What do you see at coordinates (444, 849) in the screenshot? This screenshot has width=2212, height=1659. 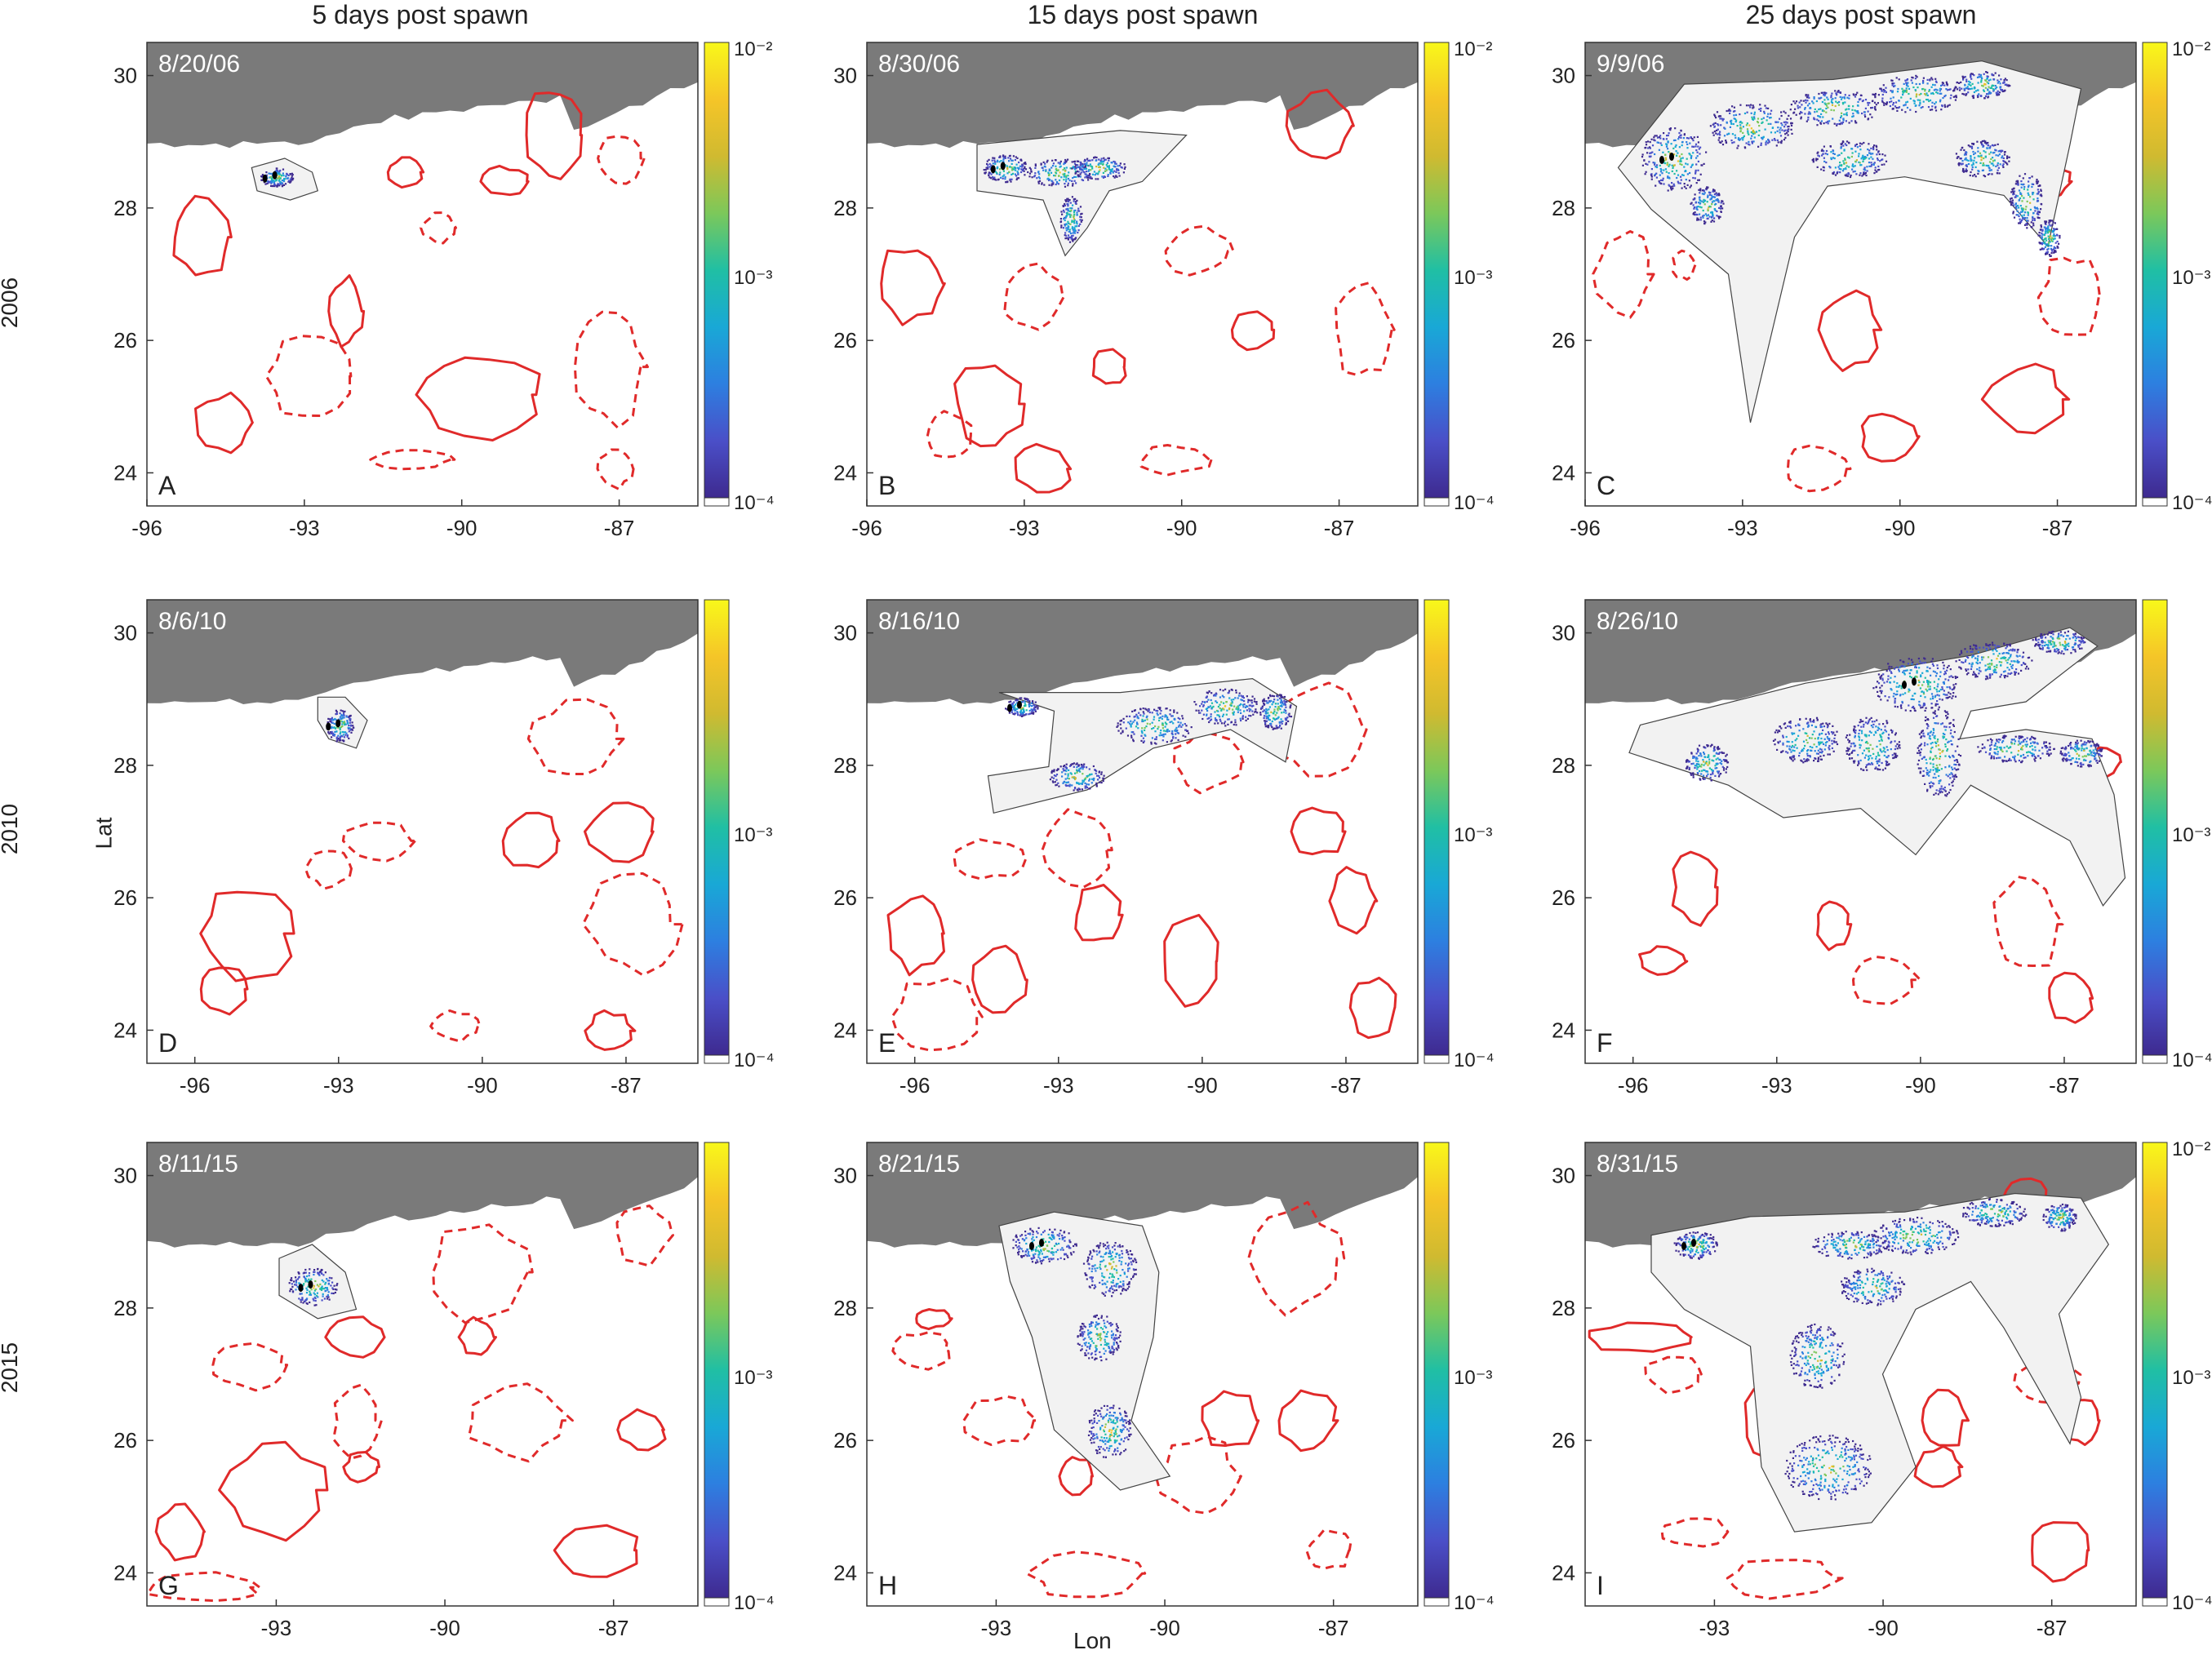 I see `map-panel-D: 8/6/10 D-96 -93 -90 -87 24 26 28 30 10⁻³ 10⁻⁴` at bounding box center [444, 849].